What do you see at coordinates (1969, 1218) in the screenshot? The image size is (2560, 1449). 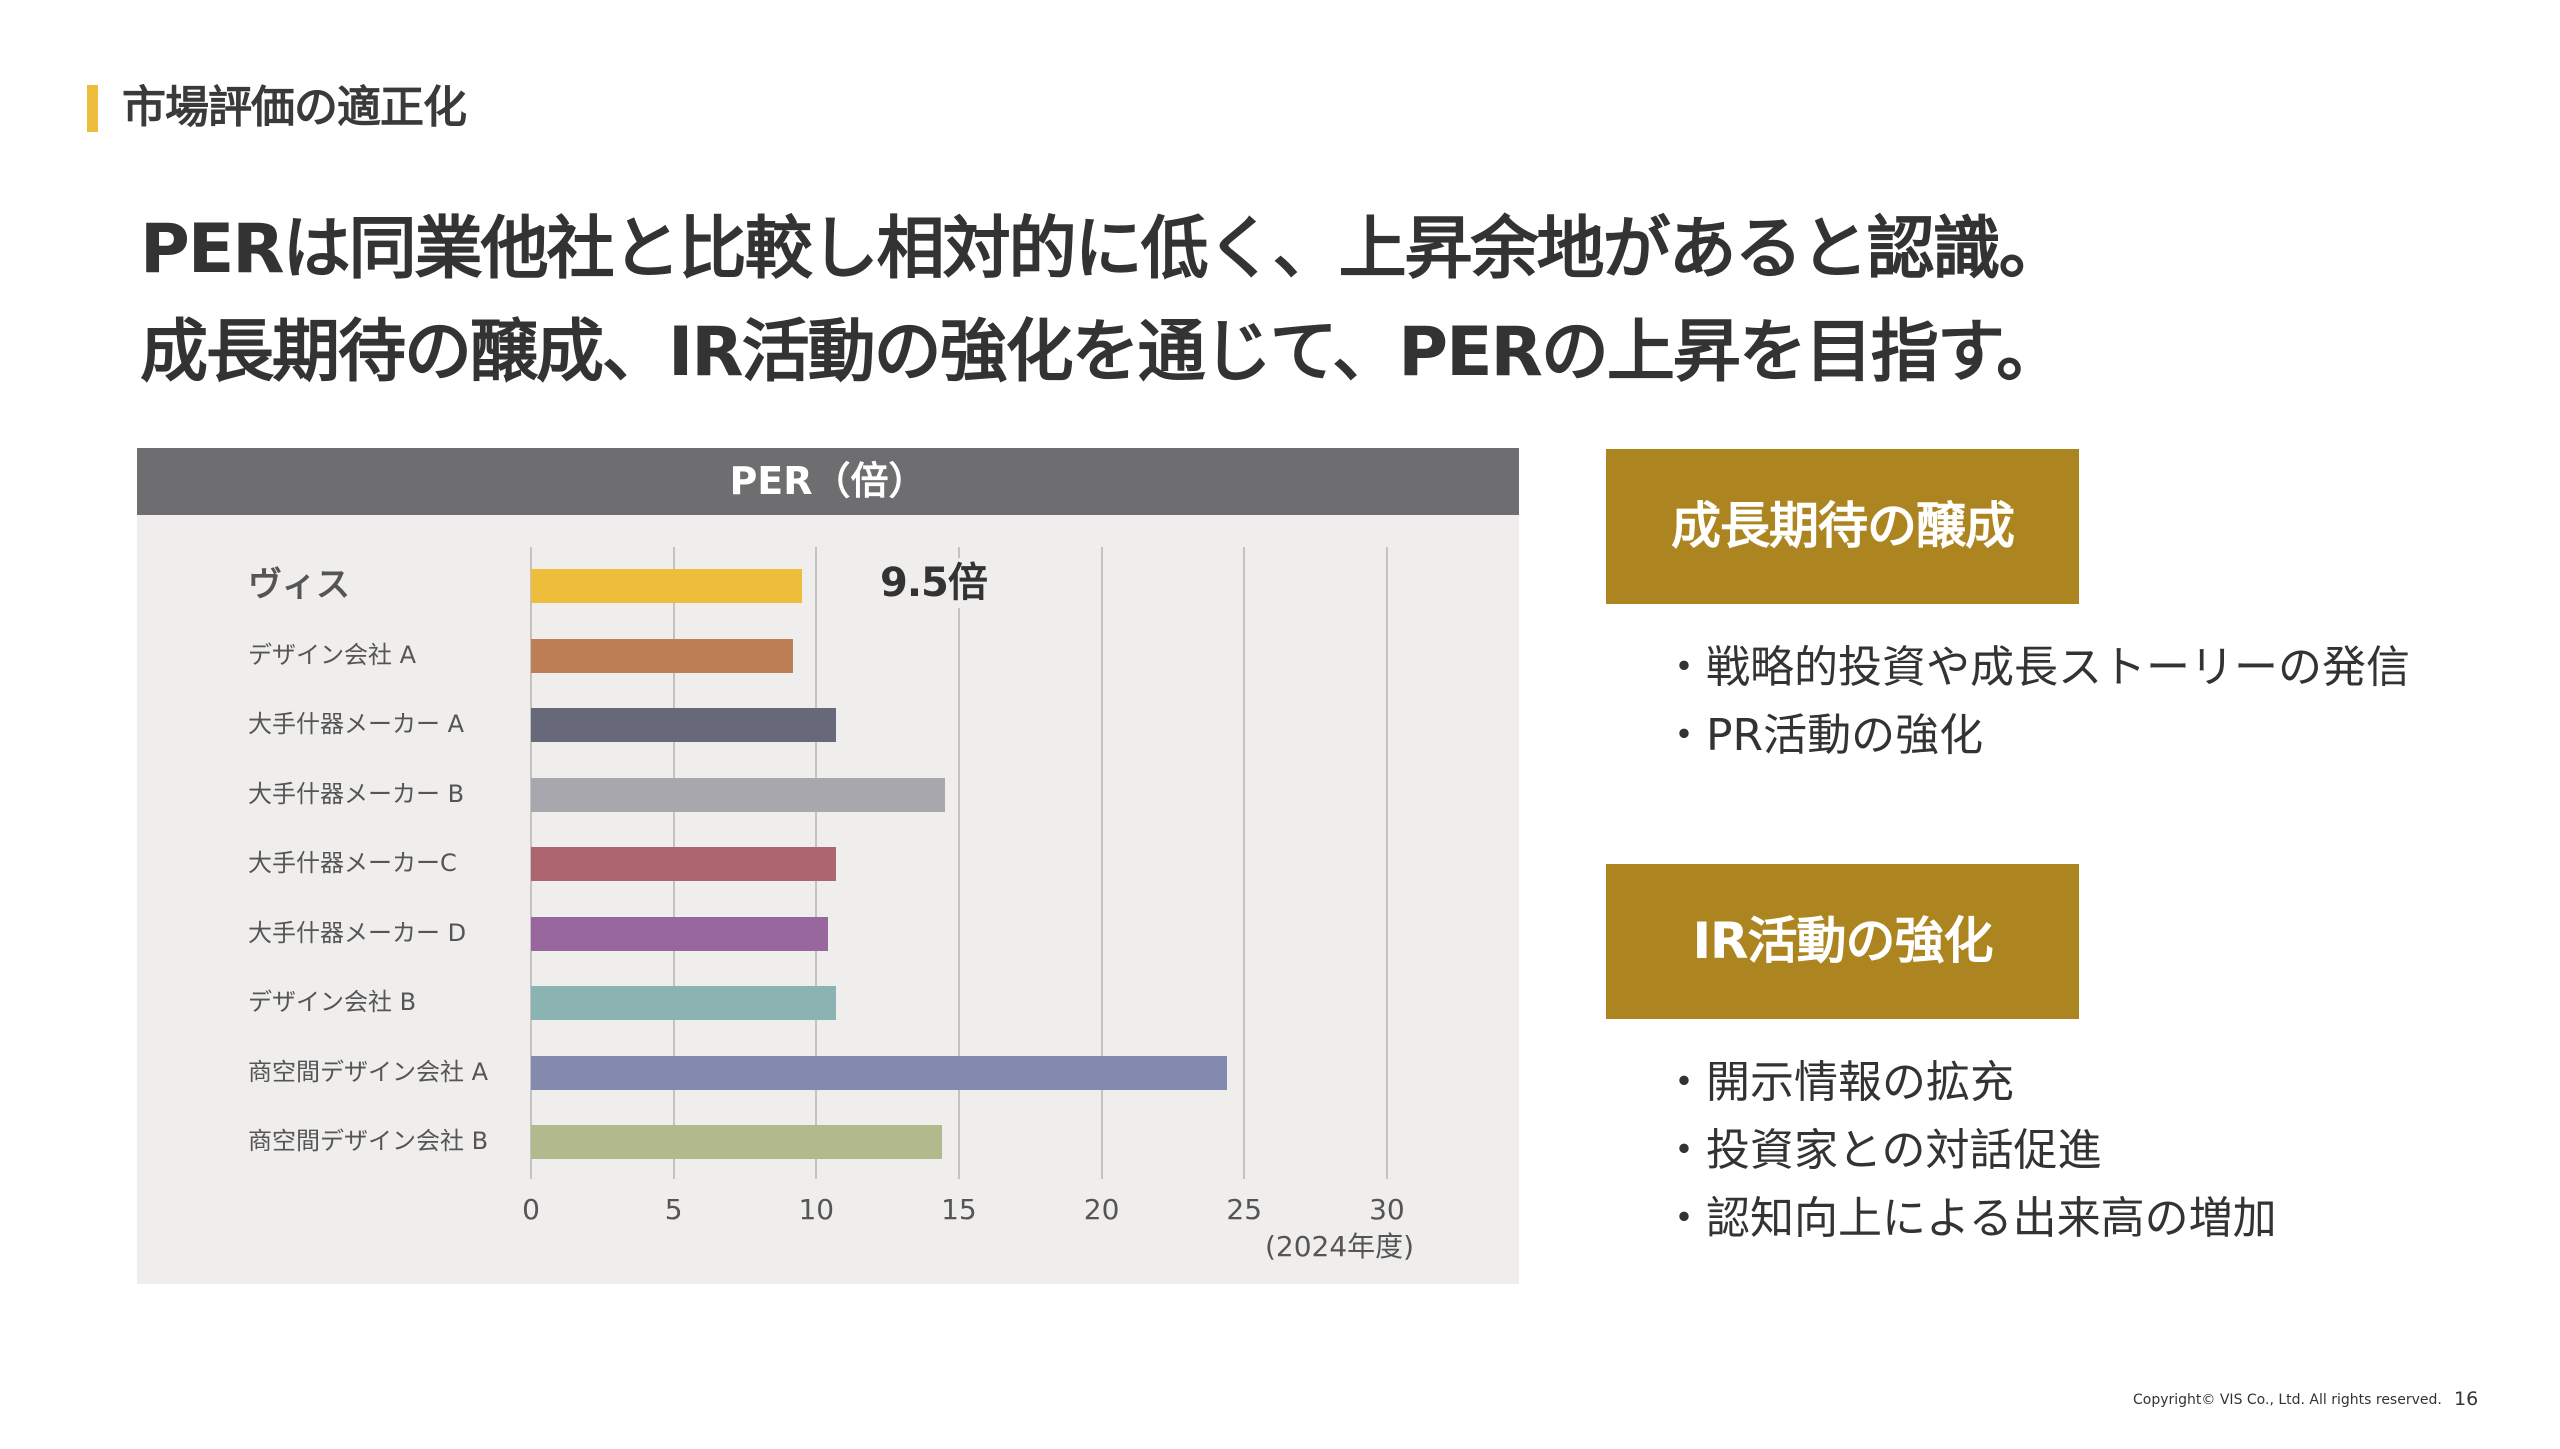 I see `bullet-item: ・認知向上による出来高の増加` at bounding box center [1969, 1218].